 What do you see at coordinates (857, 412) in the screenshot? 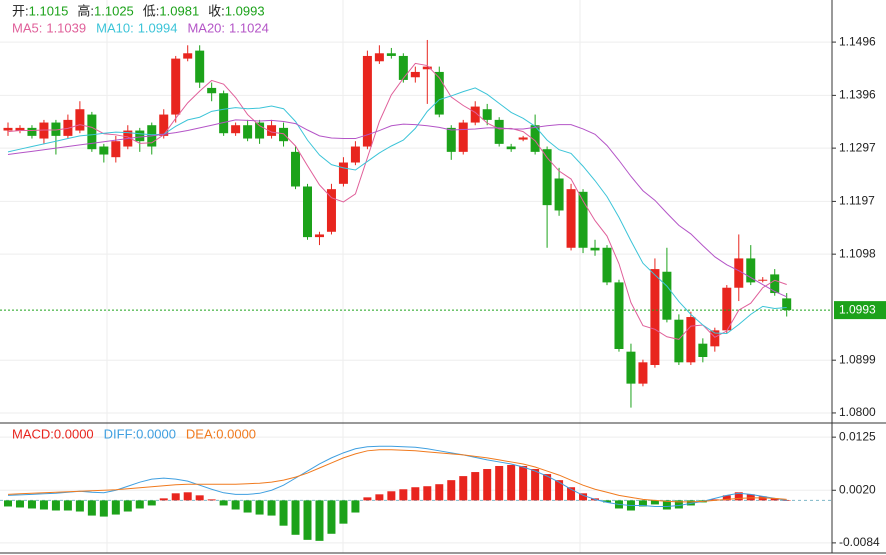
I see `y-tick-label: 1.0800` at bounding box center [857, 412].